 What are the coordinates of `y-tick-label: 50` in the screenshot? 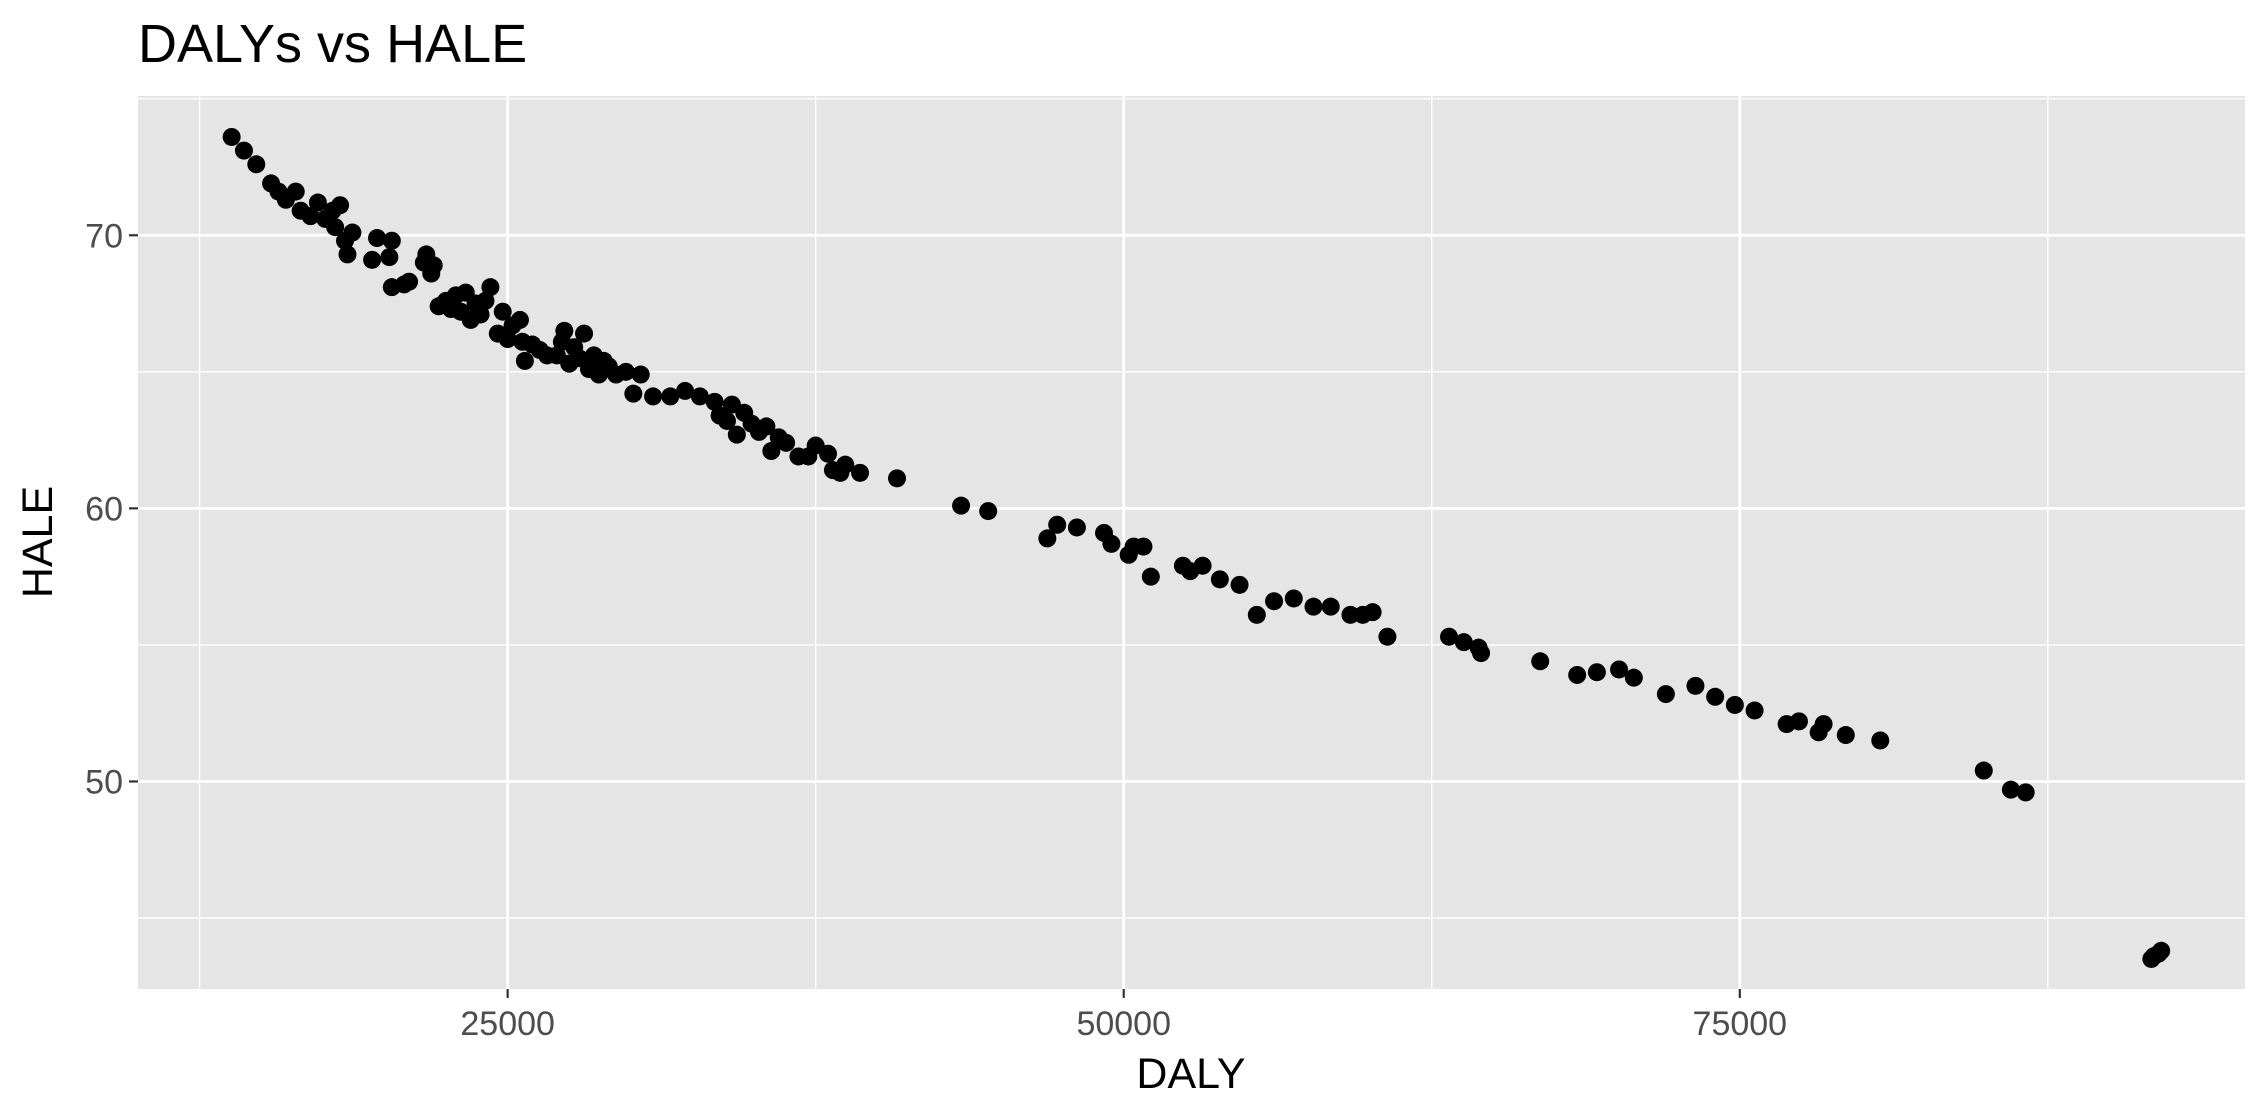 It's located at (104, 782).